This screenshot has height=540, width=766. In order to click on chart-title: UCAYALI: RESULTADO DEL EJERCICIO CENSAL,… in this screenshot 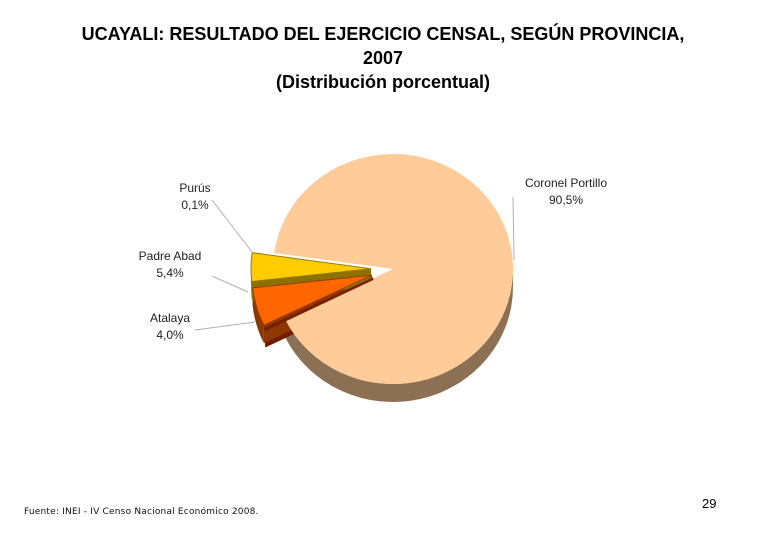, I will do `click(383, 58)`.